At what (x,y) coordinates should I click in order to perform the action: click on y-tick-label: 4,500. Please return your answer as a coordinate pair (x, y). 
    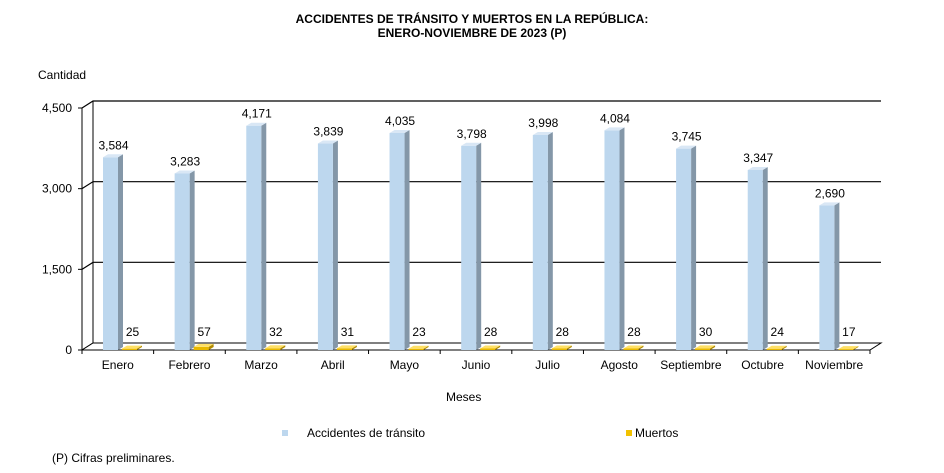
    Looking at the image, I should click on (57, 108).